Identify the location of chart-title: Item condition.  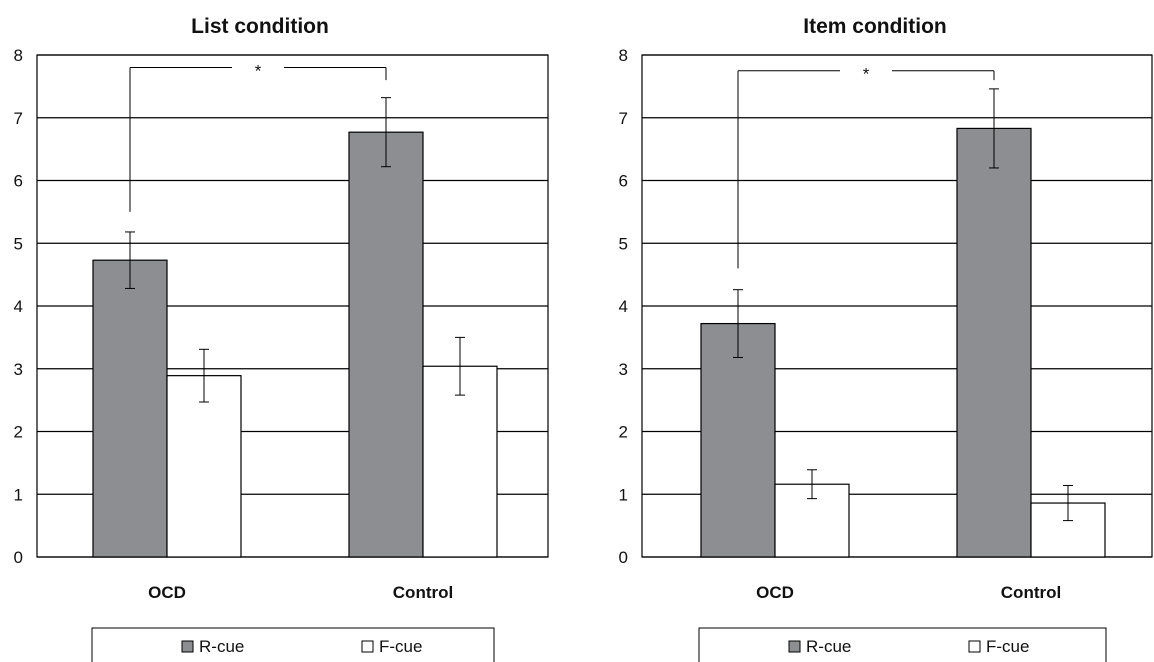
(875, 26).